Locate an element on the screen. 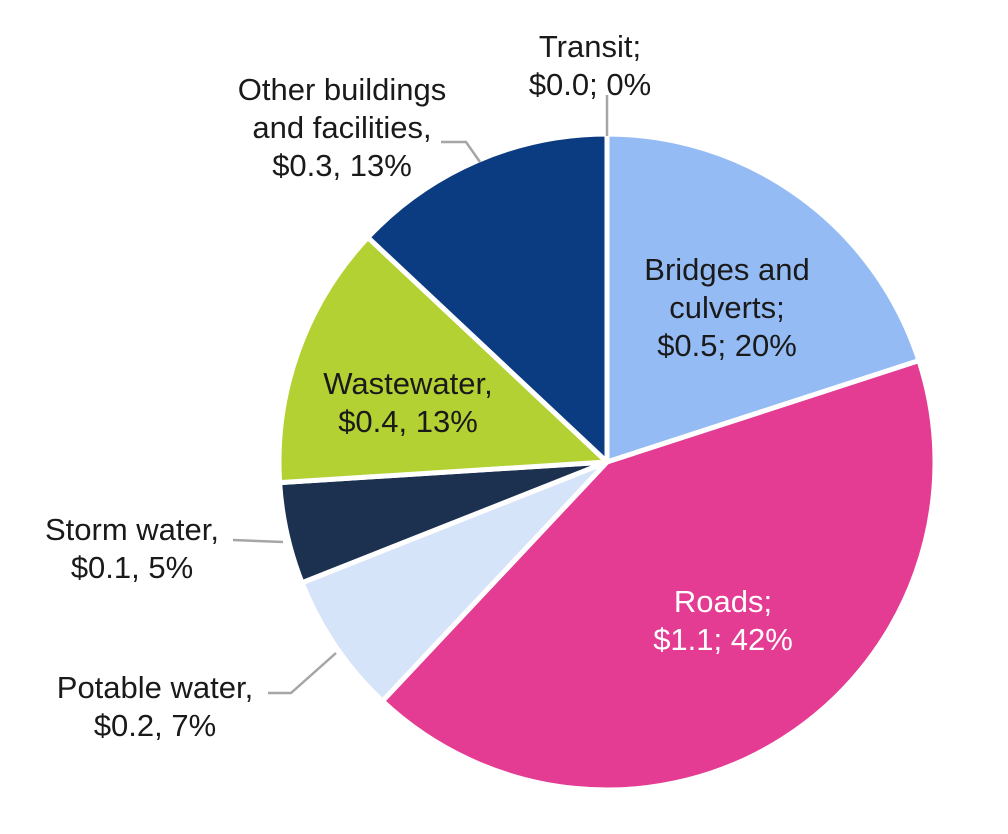 The image size is (1008, 834). slice-label-line: $0.2, 7% is located at coordinates (155, 725).